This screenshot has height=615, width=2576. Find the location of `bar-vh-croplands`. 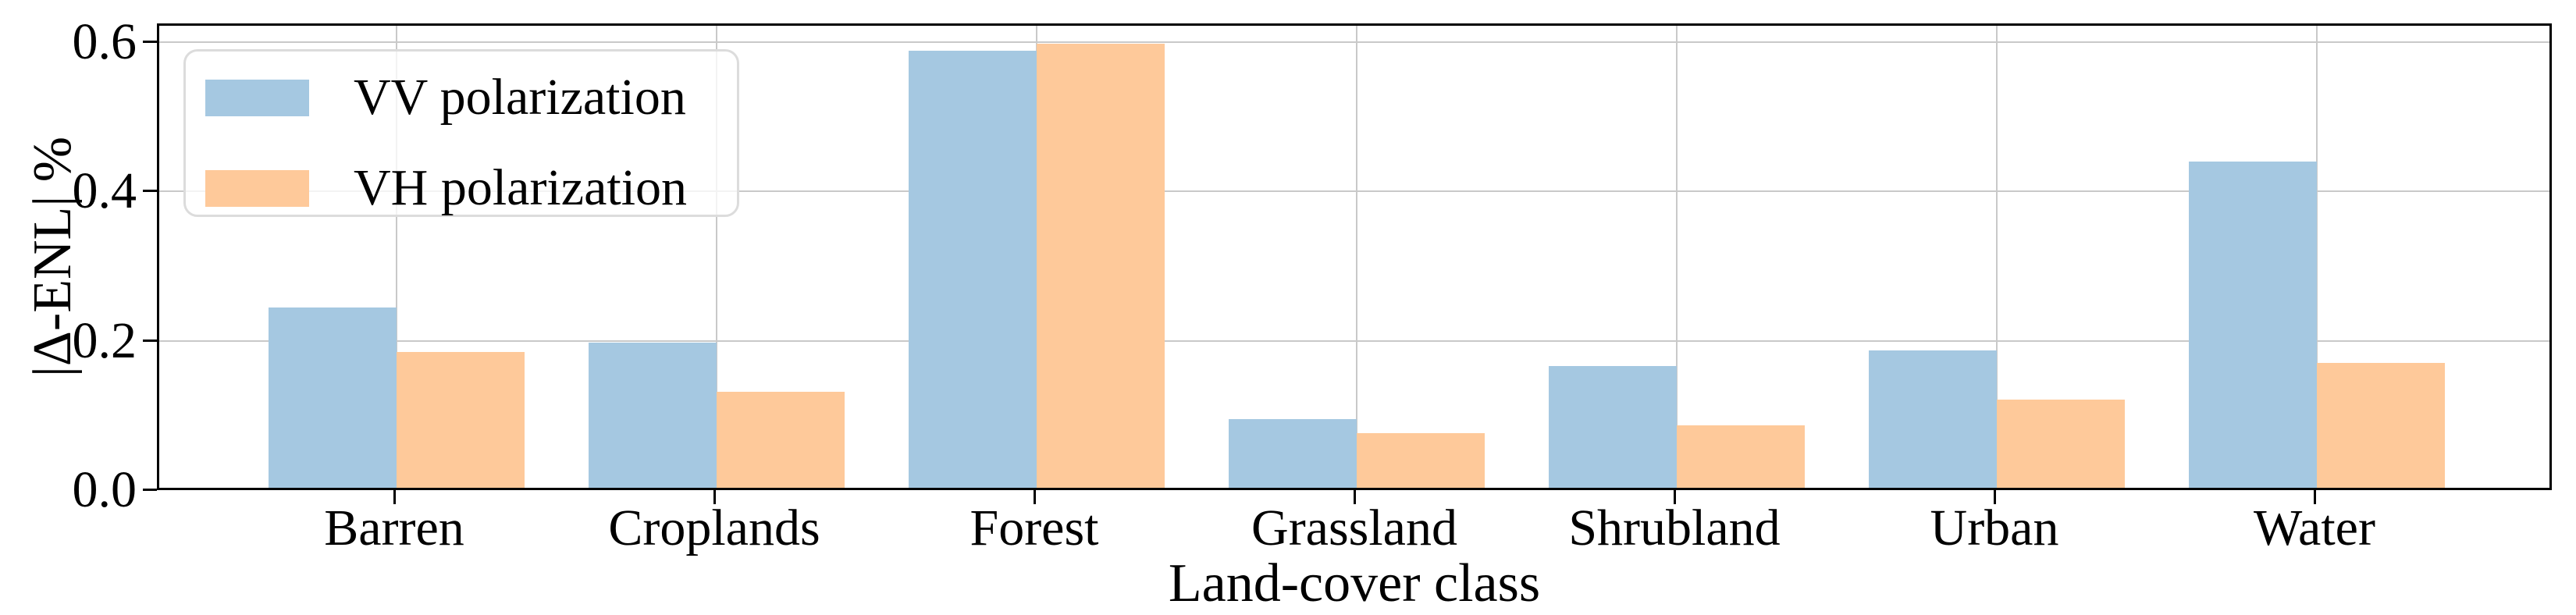

bar-vh-croplands is located at coordinates (781, 440).